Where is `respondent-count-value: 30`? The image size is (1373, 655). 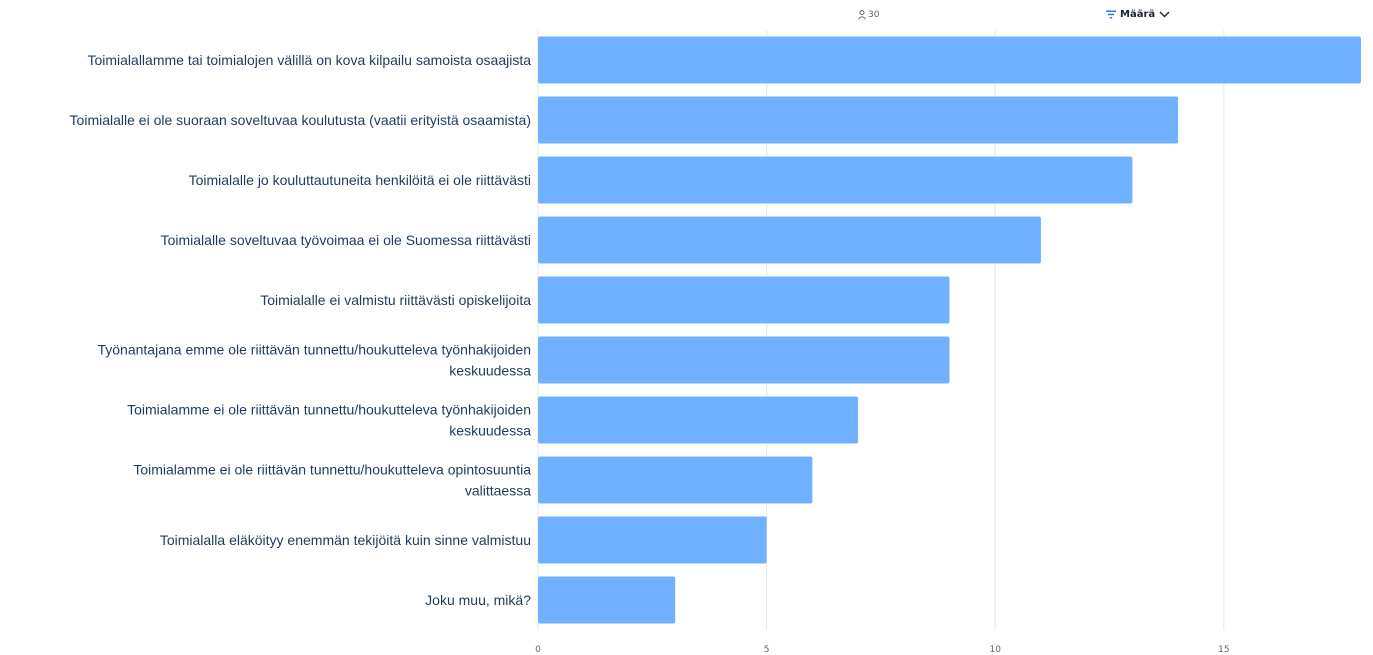
respondent-count-value: 30 is located at coordinates (874, 15).